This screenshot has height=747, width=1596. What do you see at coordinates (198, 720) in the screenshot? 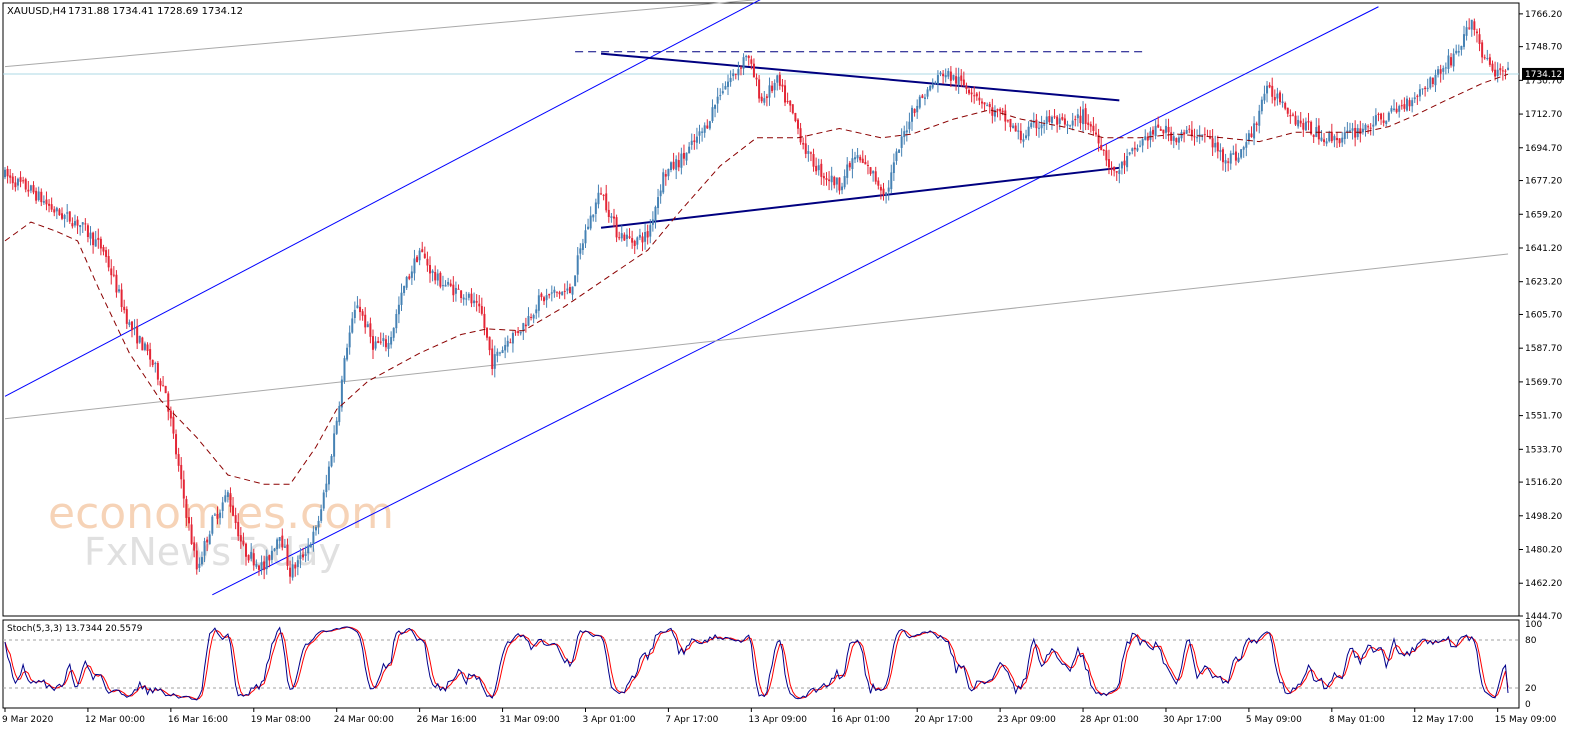
I see `time-tick-label: 16 Mar 16:00` at bounding box center [198, 720].